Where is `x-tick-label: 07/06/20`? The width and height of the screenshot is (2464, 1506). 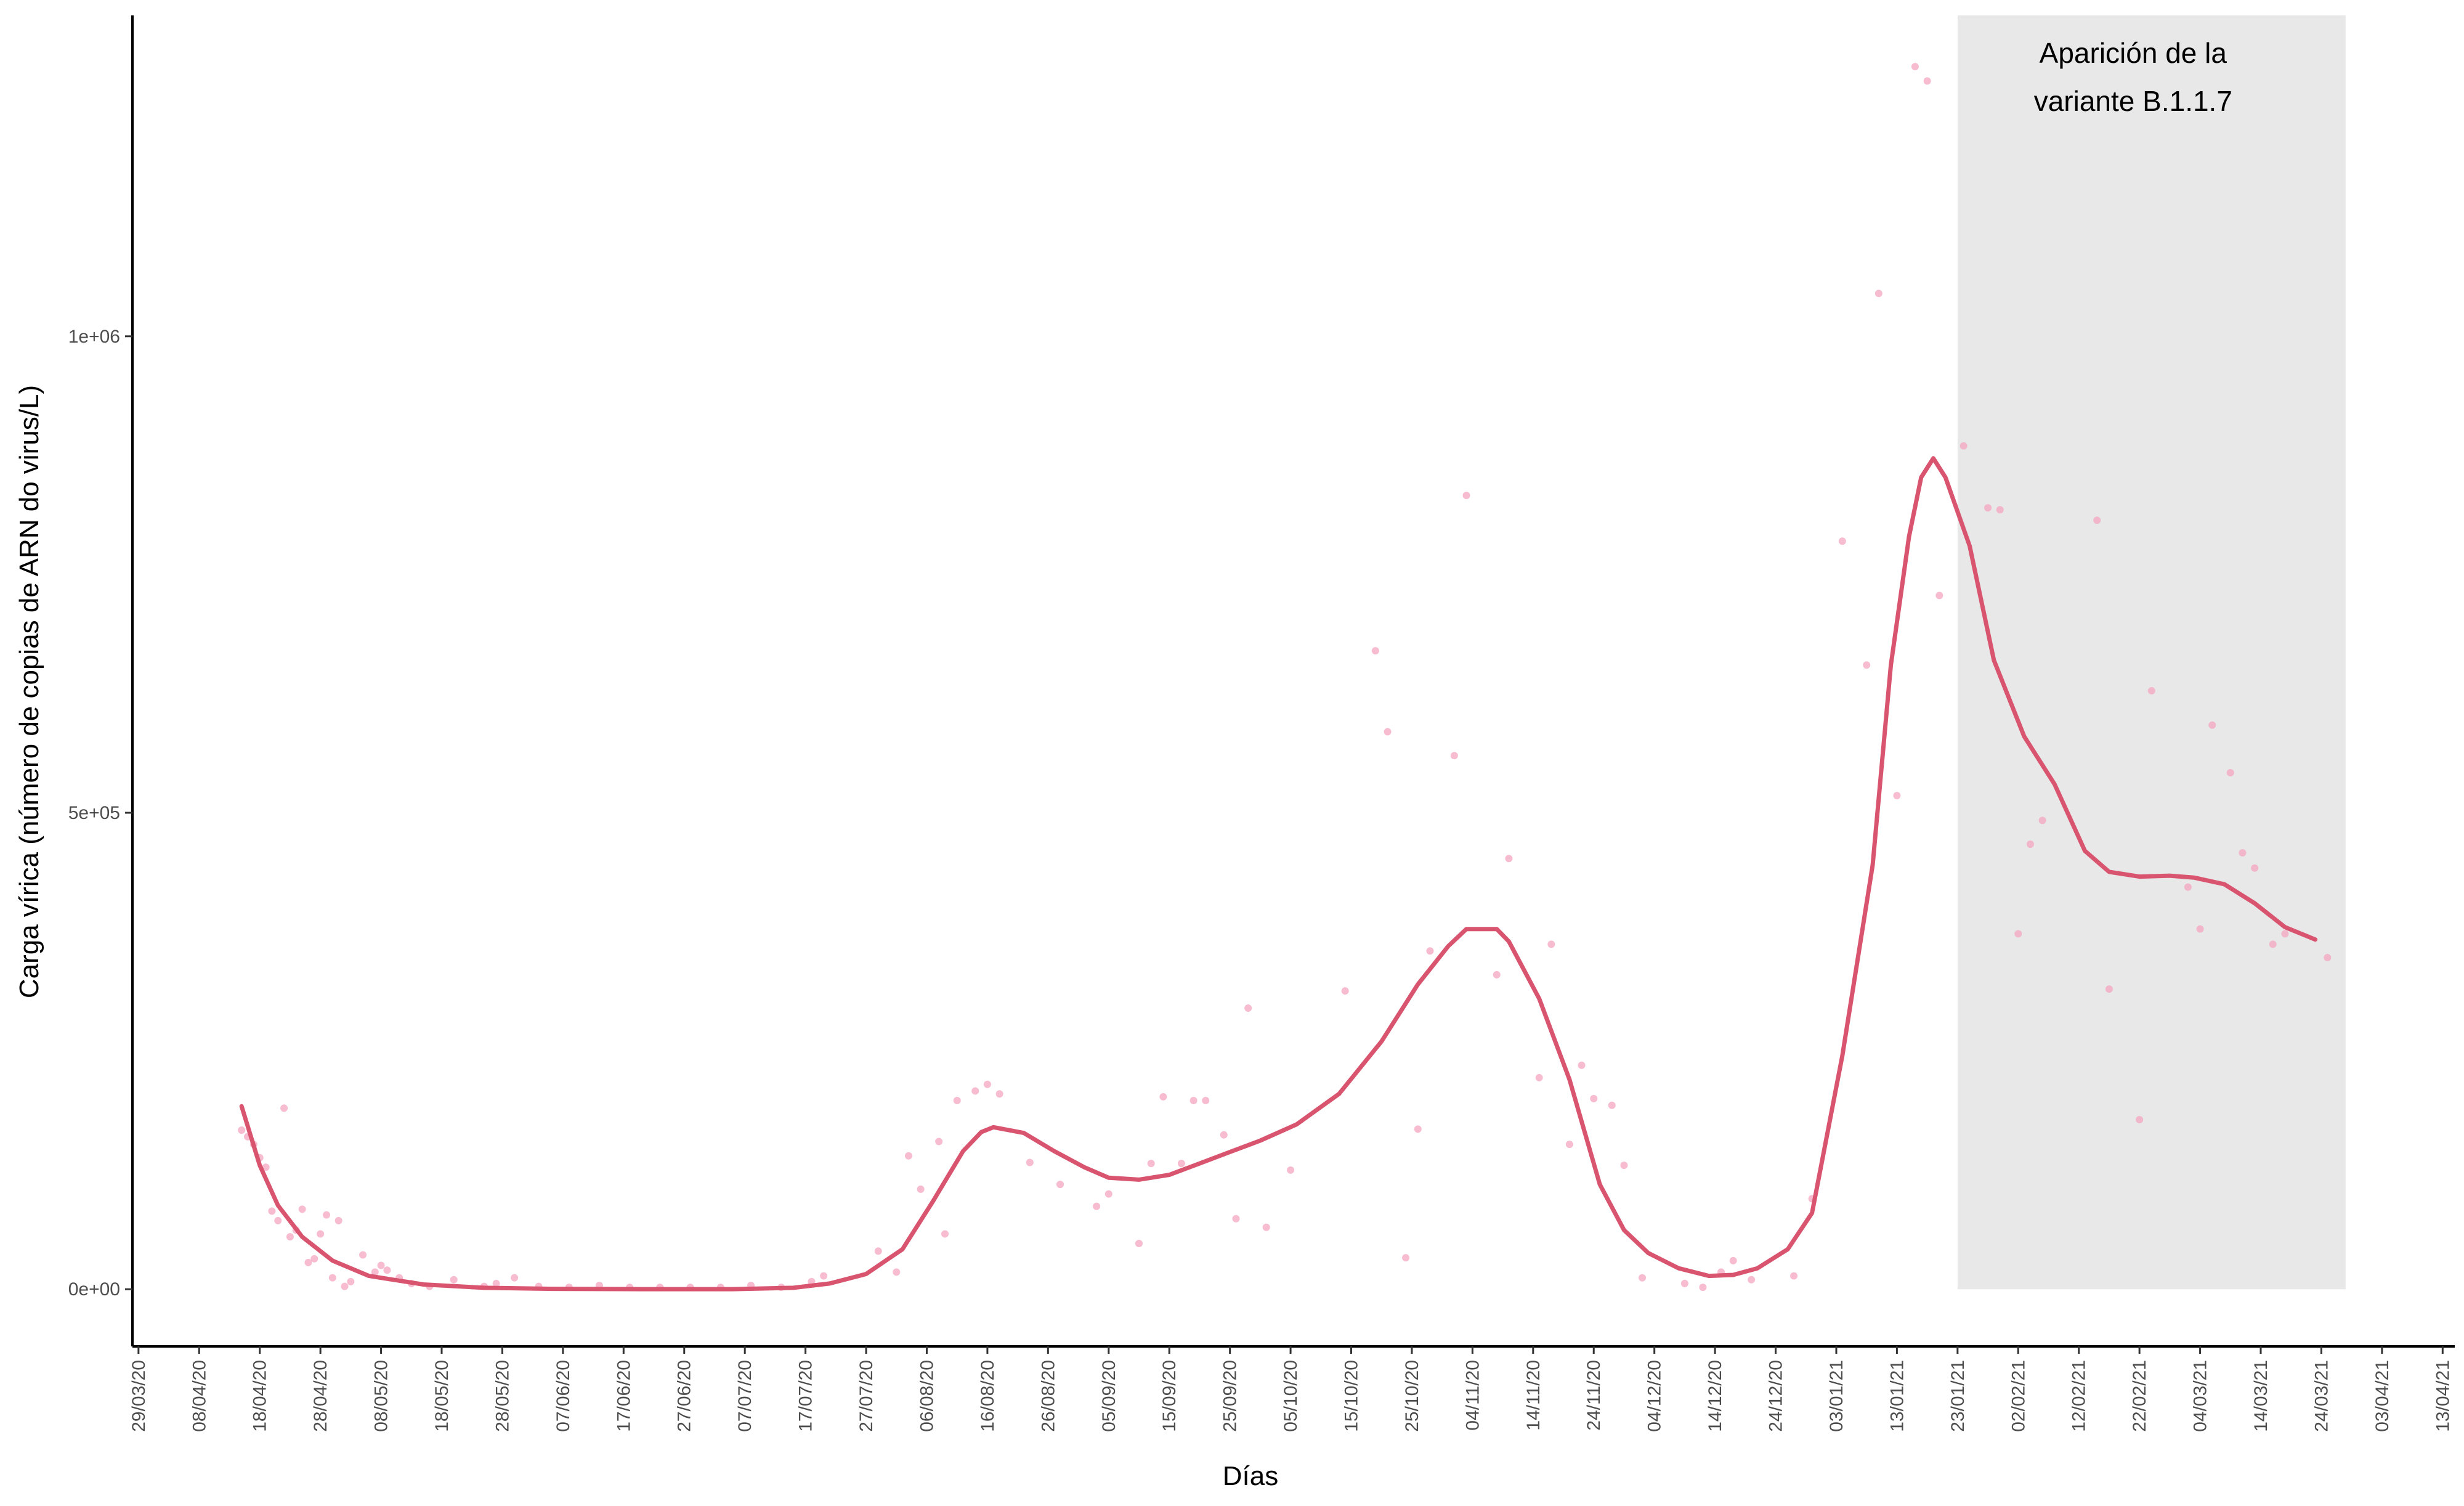
x-tick-label: 07/06/20 is located at coordinates (563, 1396).